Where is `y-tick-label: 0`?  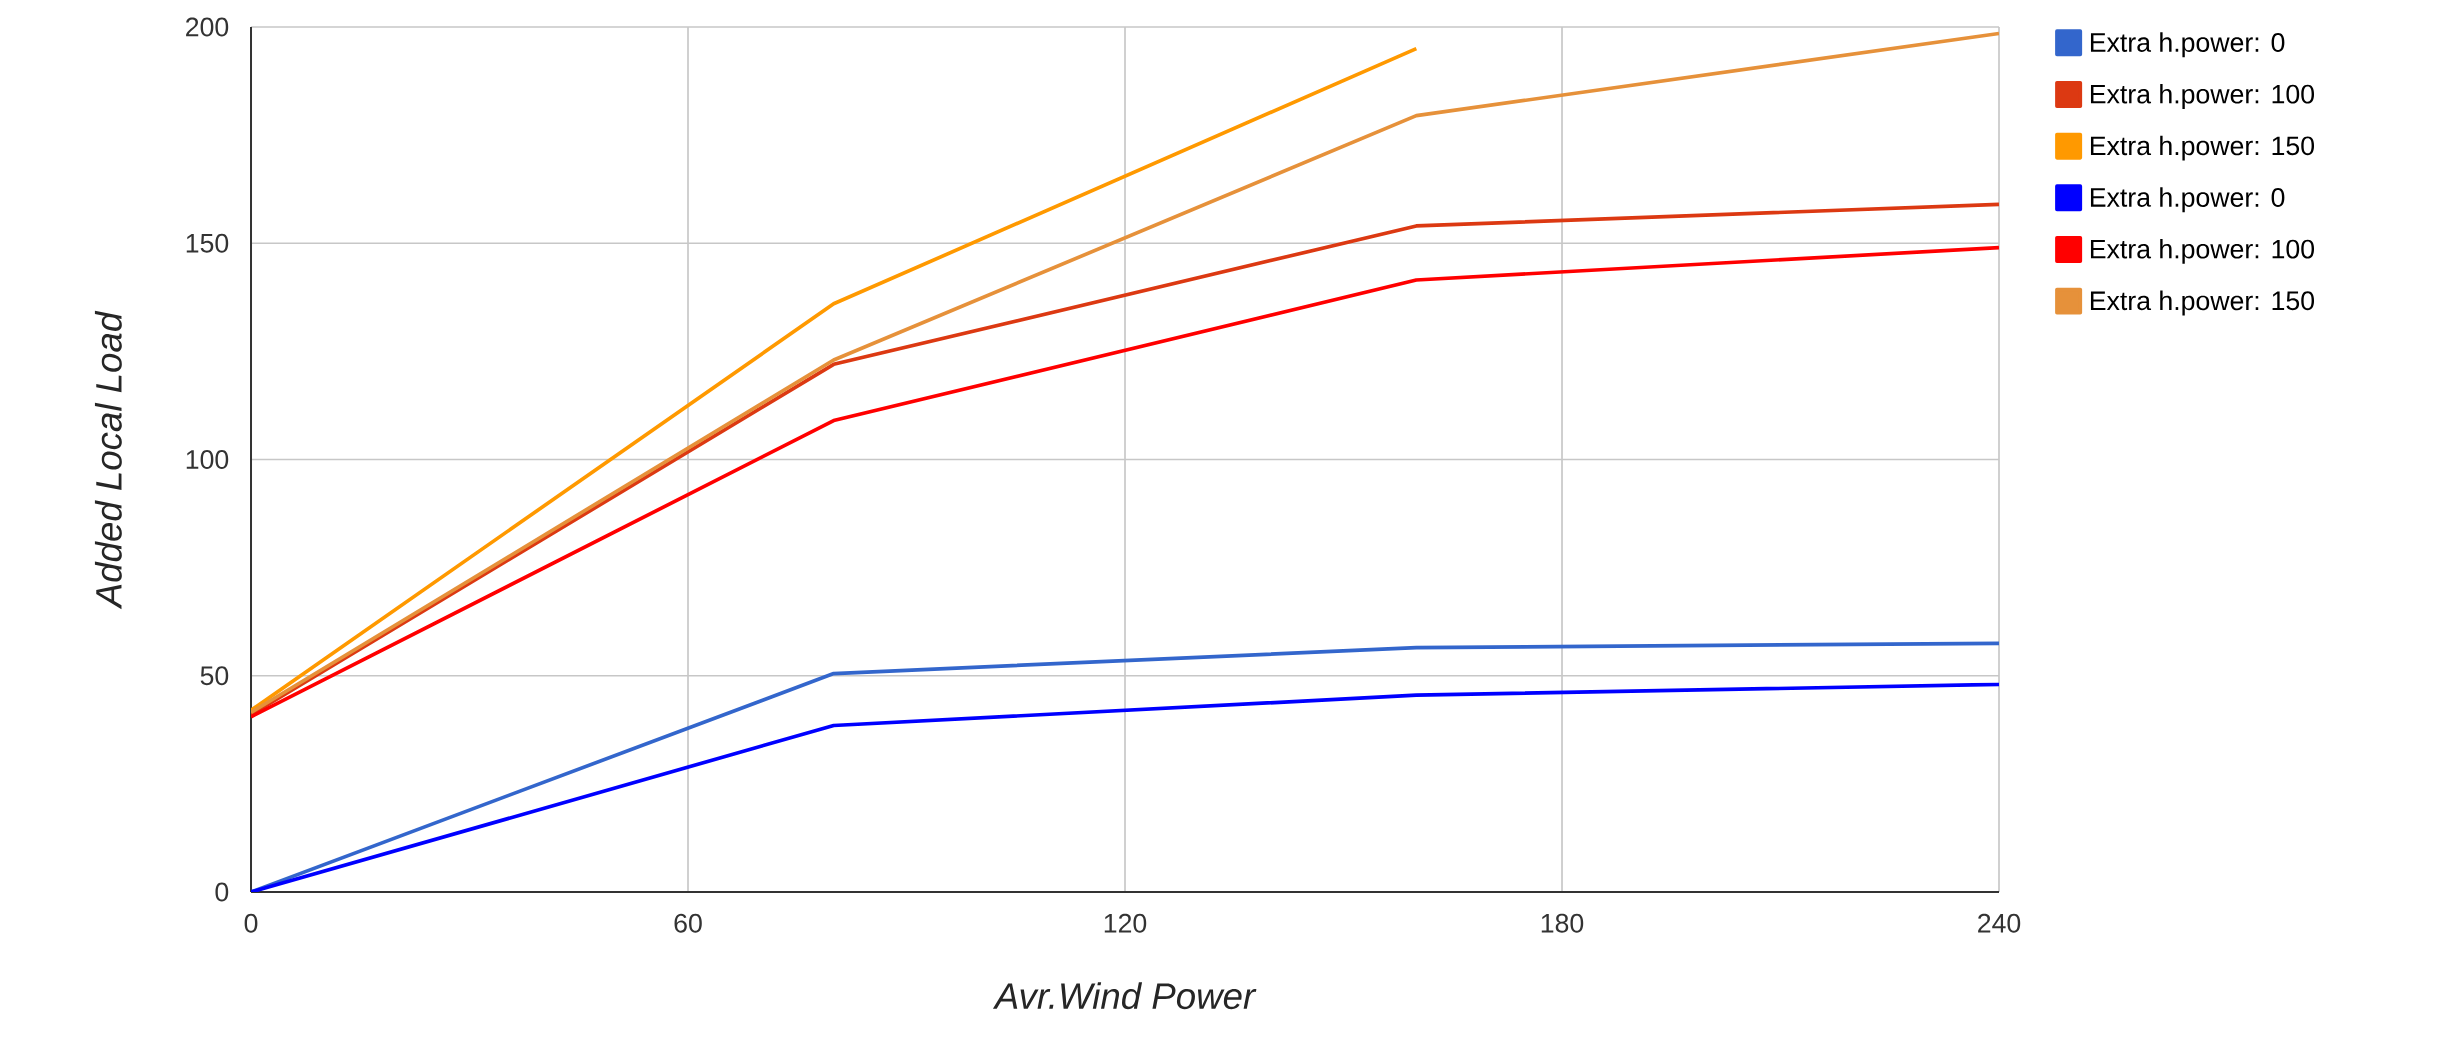 y-tick-label: 0 is located at coordinates (222, 892).